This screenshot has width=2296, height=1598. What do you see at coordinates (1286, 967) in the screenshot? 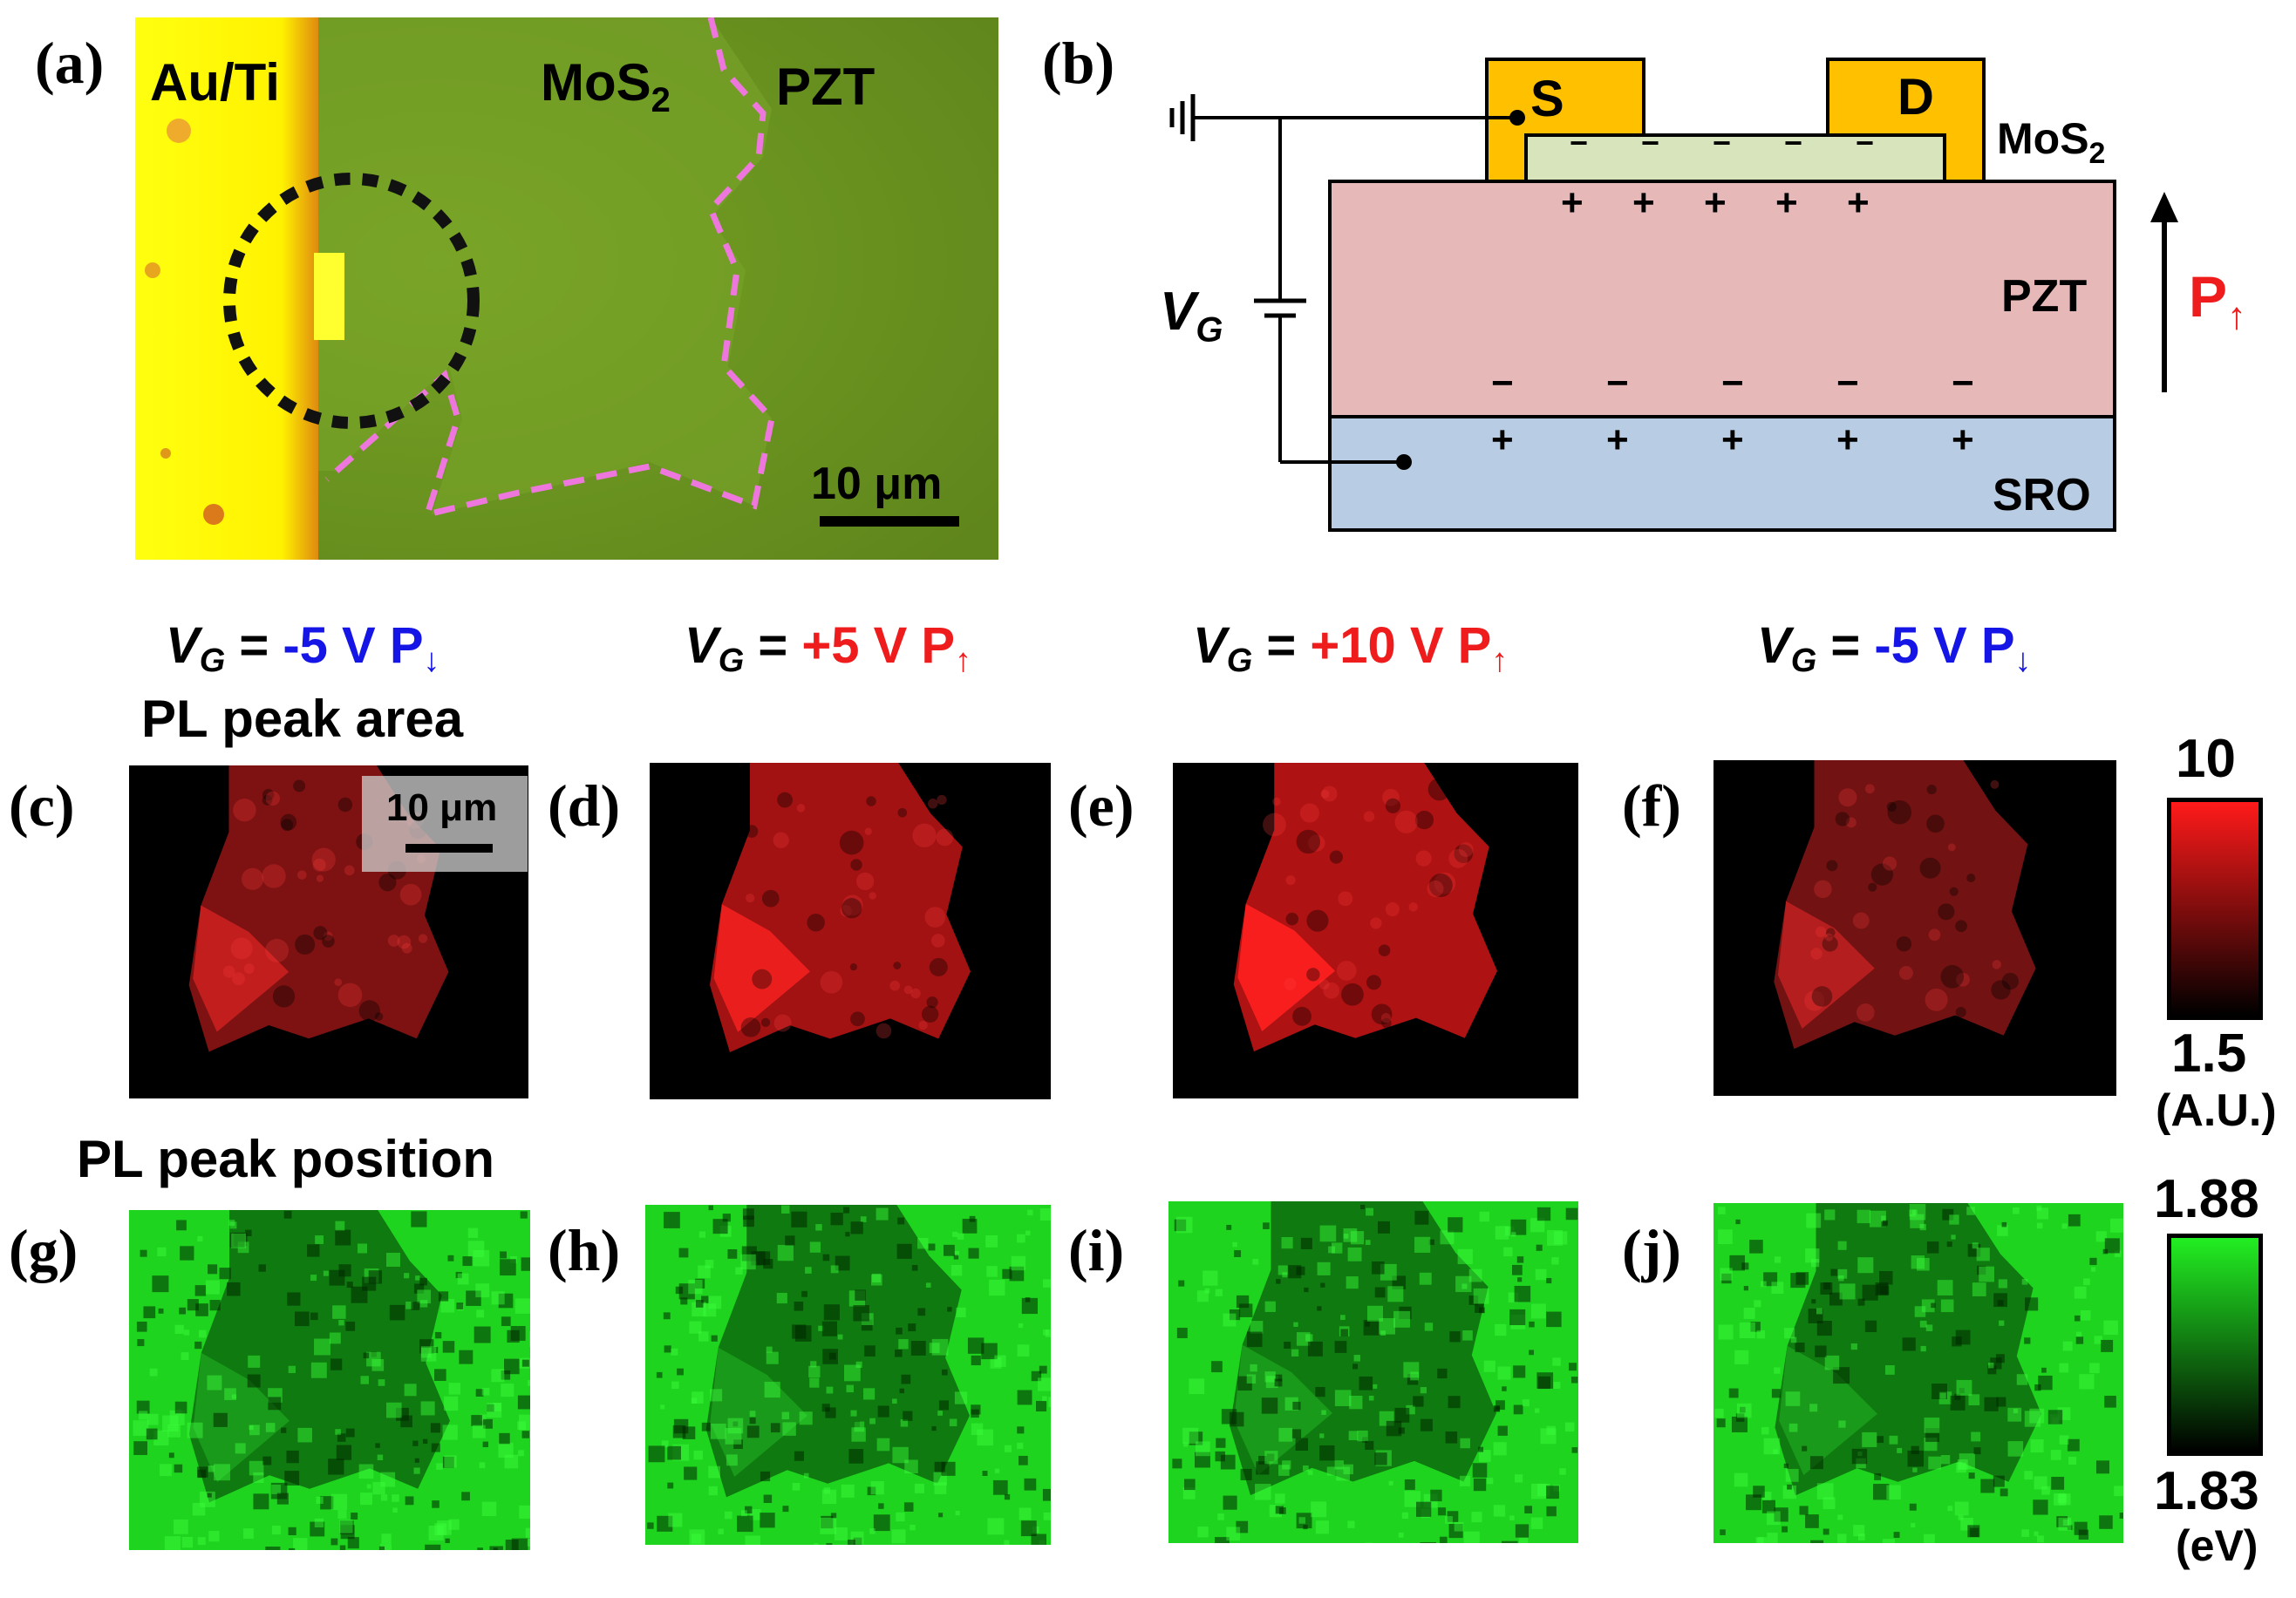
I see `bright-flake-region` at bounding box center [1286, 967].